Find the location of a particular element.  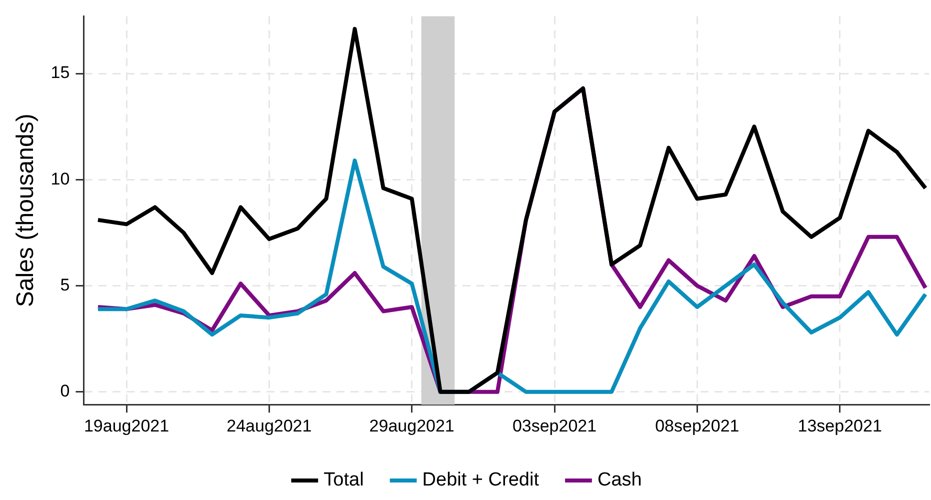

x-tick-label: 19aug2021 is located at coordinates (127, 426).